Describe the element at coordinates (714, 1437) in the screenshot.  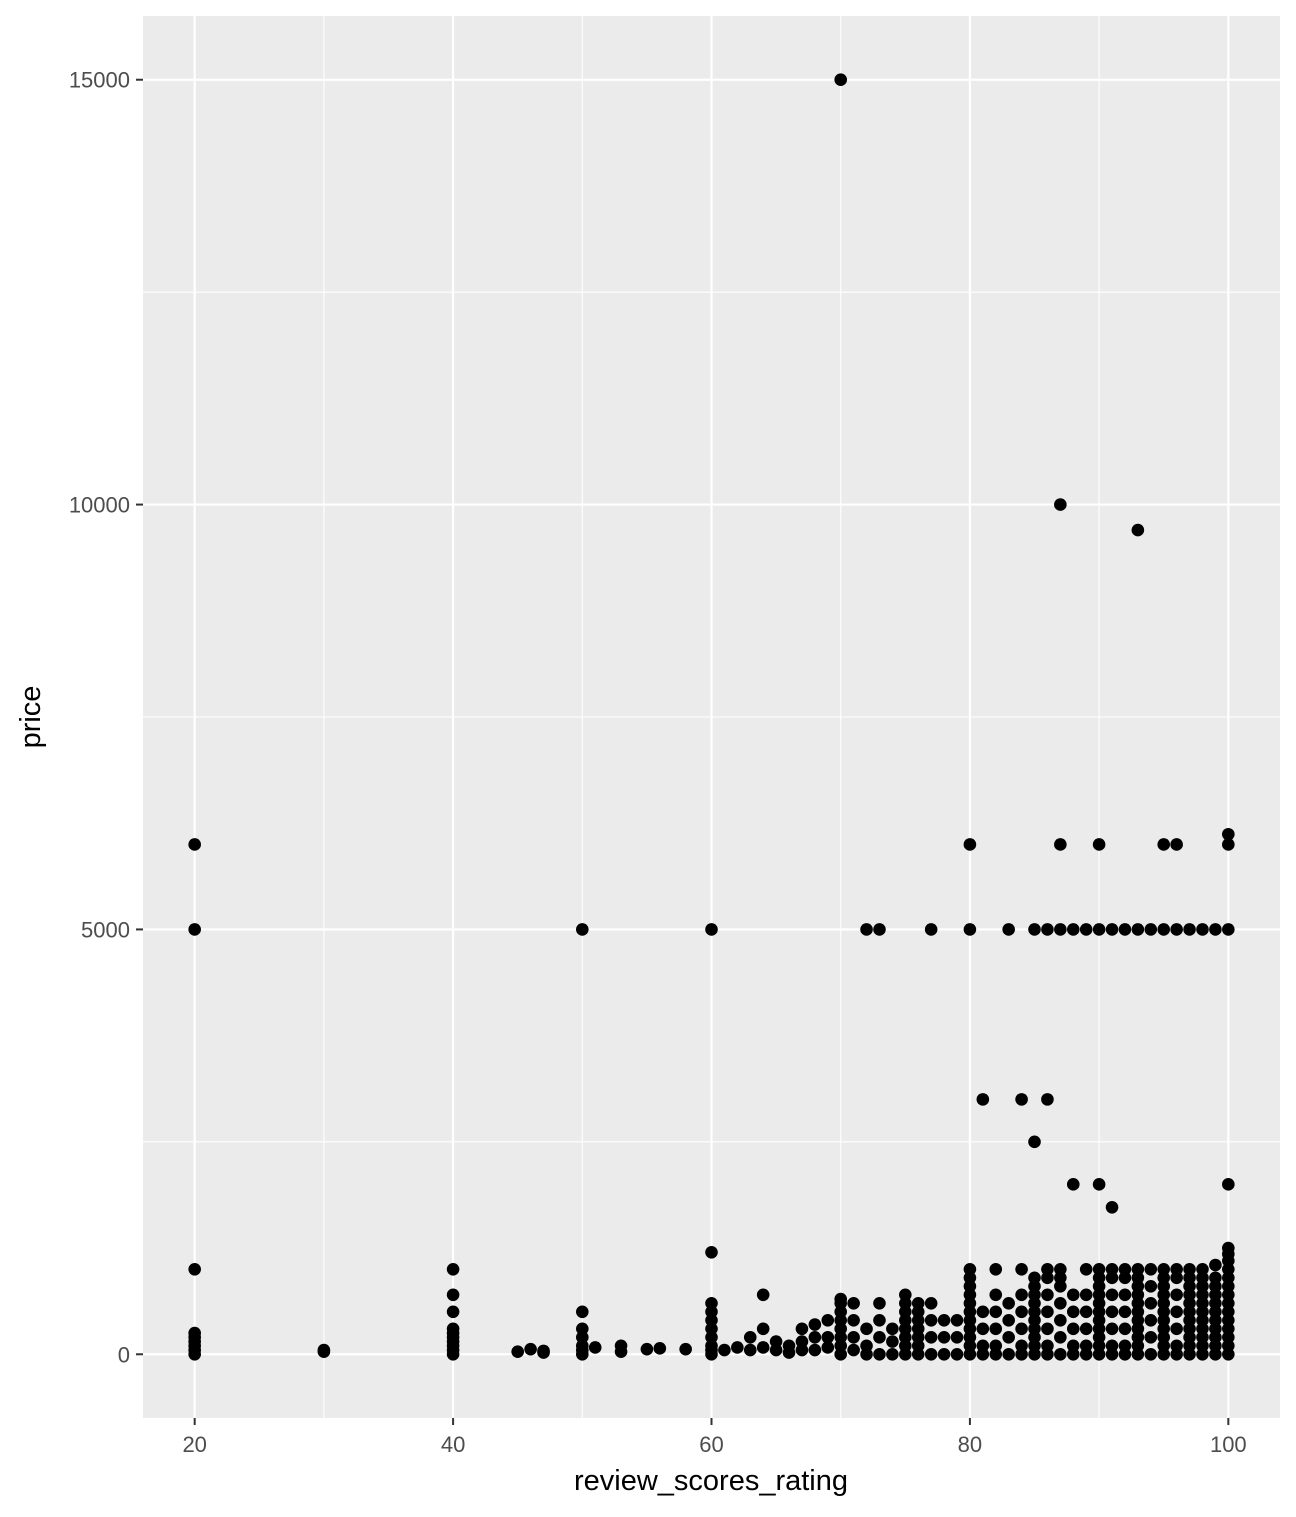
I see `x-axis: 20 40 60 80 100` at that location.